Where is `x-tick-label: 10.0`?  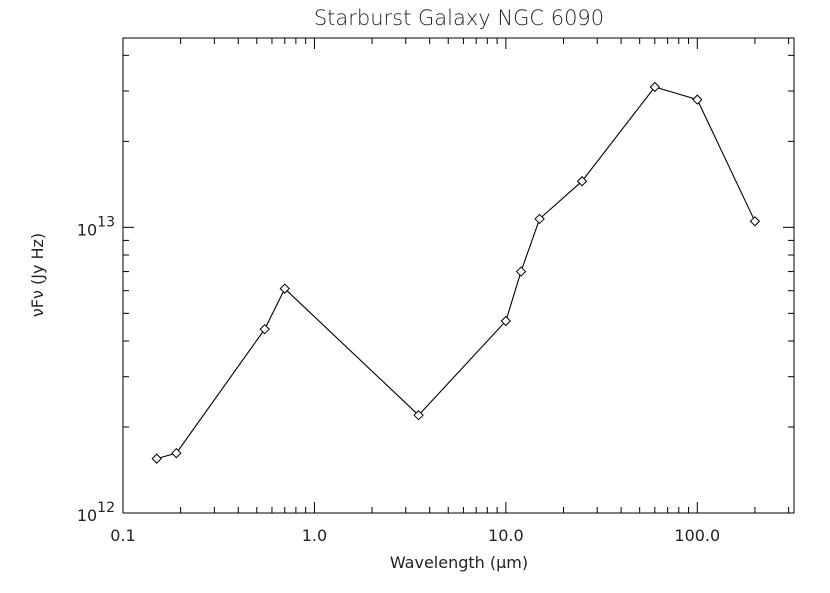
x-tick-label: 10.0 is located at coordinates (506, 535).